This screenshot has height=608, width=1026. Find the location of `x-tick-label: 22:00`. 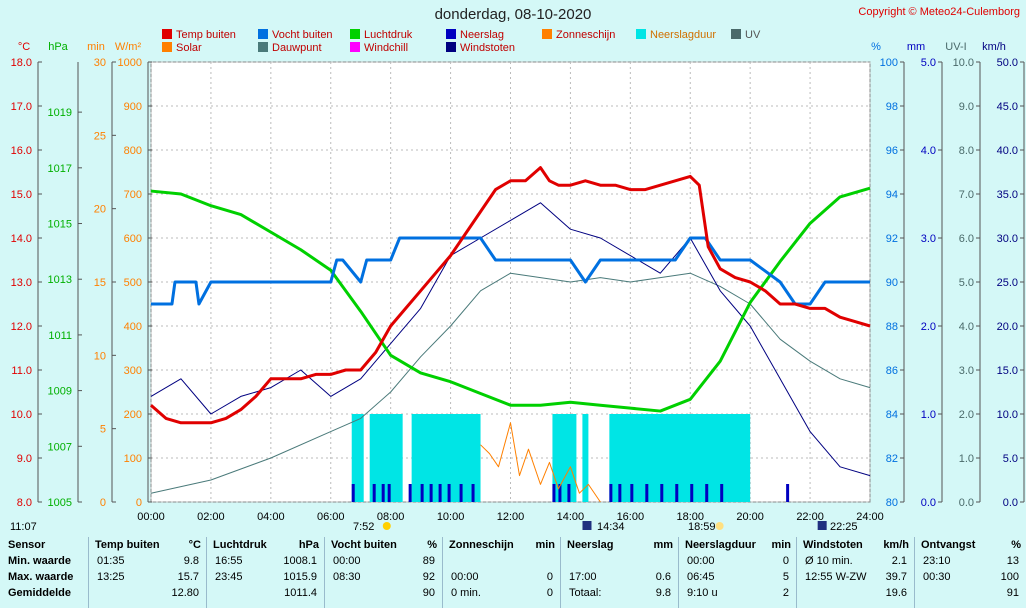

x-tick-label: 22:00 is located at coordinates (810, 517).